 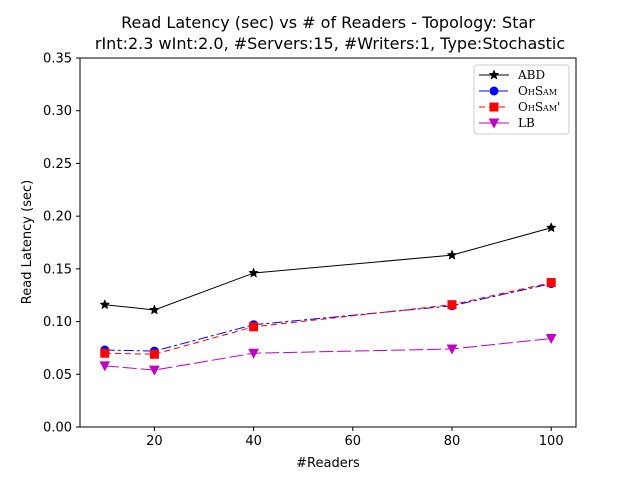 I want to click on legend-label: LB, so click(x=526, y=123).